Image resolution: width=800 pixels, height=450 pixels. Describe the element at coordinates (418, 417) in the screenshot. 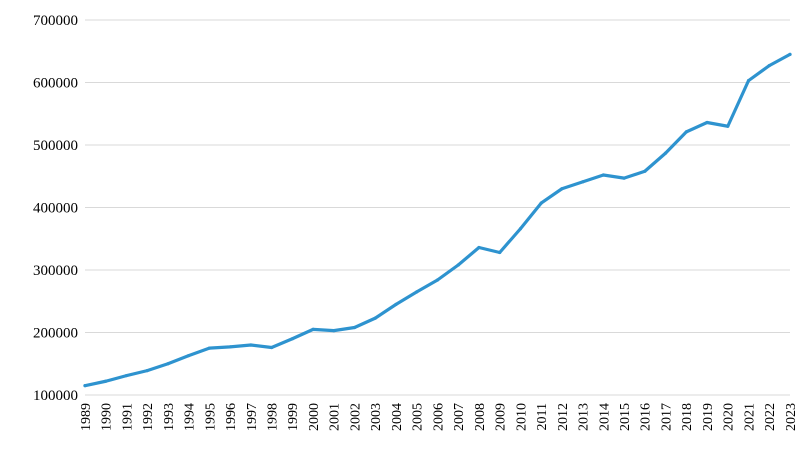

I see `x-tick-label: 2005` at that location.